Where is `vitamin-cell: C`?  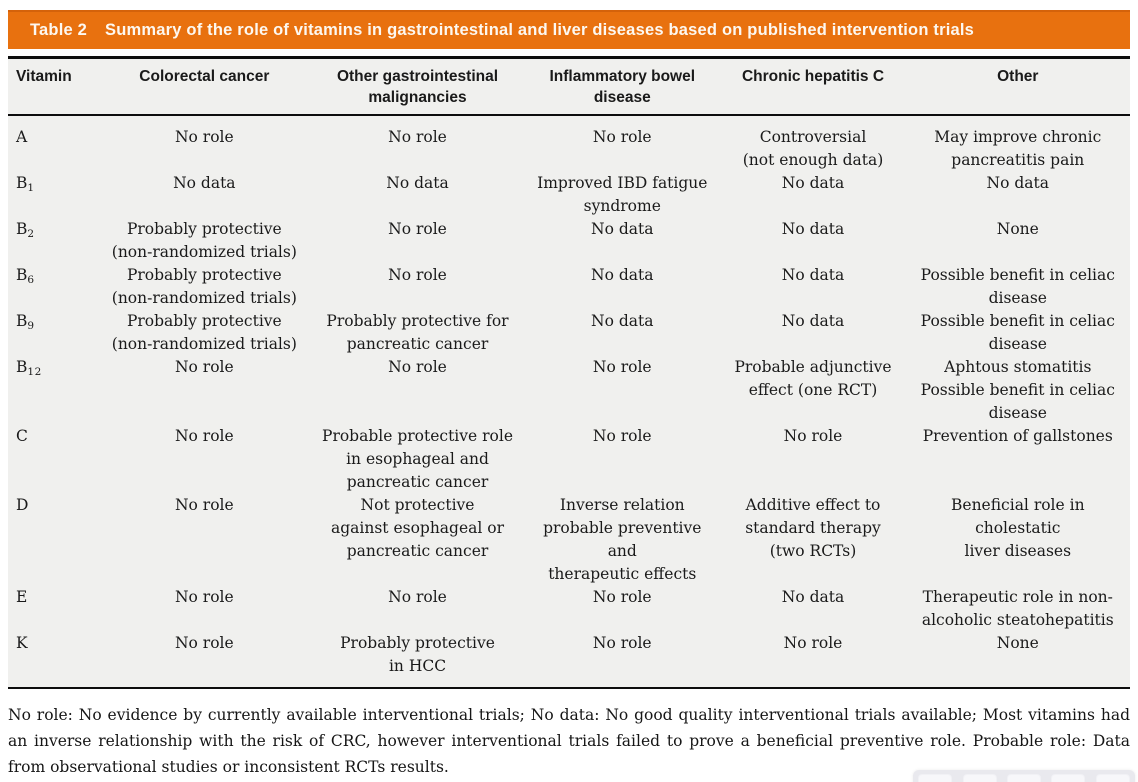 vitamin-cell: C is located at coordinates (22, 436).